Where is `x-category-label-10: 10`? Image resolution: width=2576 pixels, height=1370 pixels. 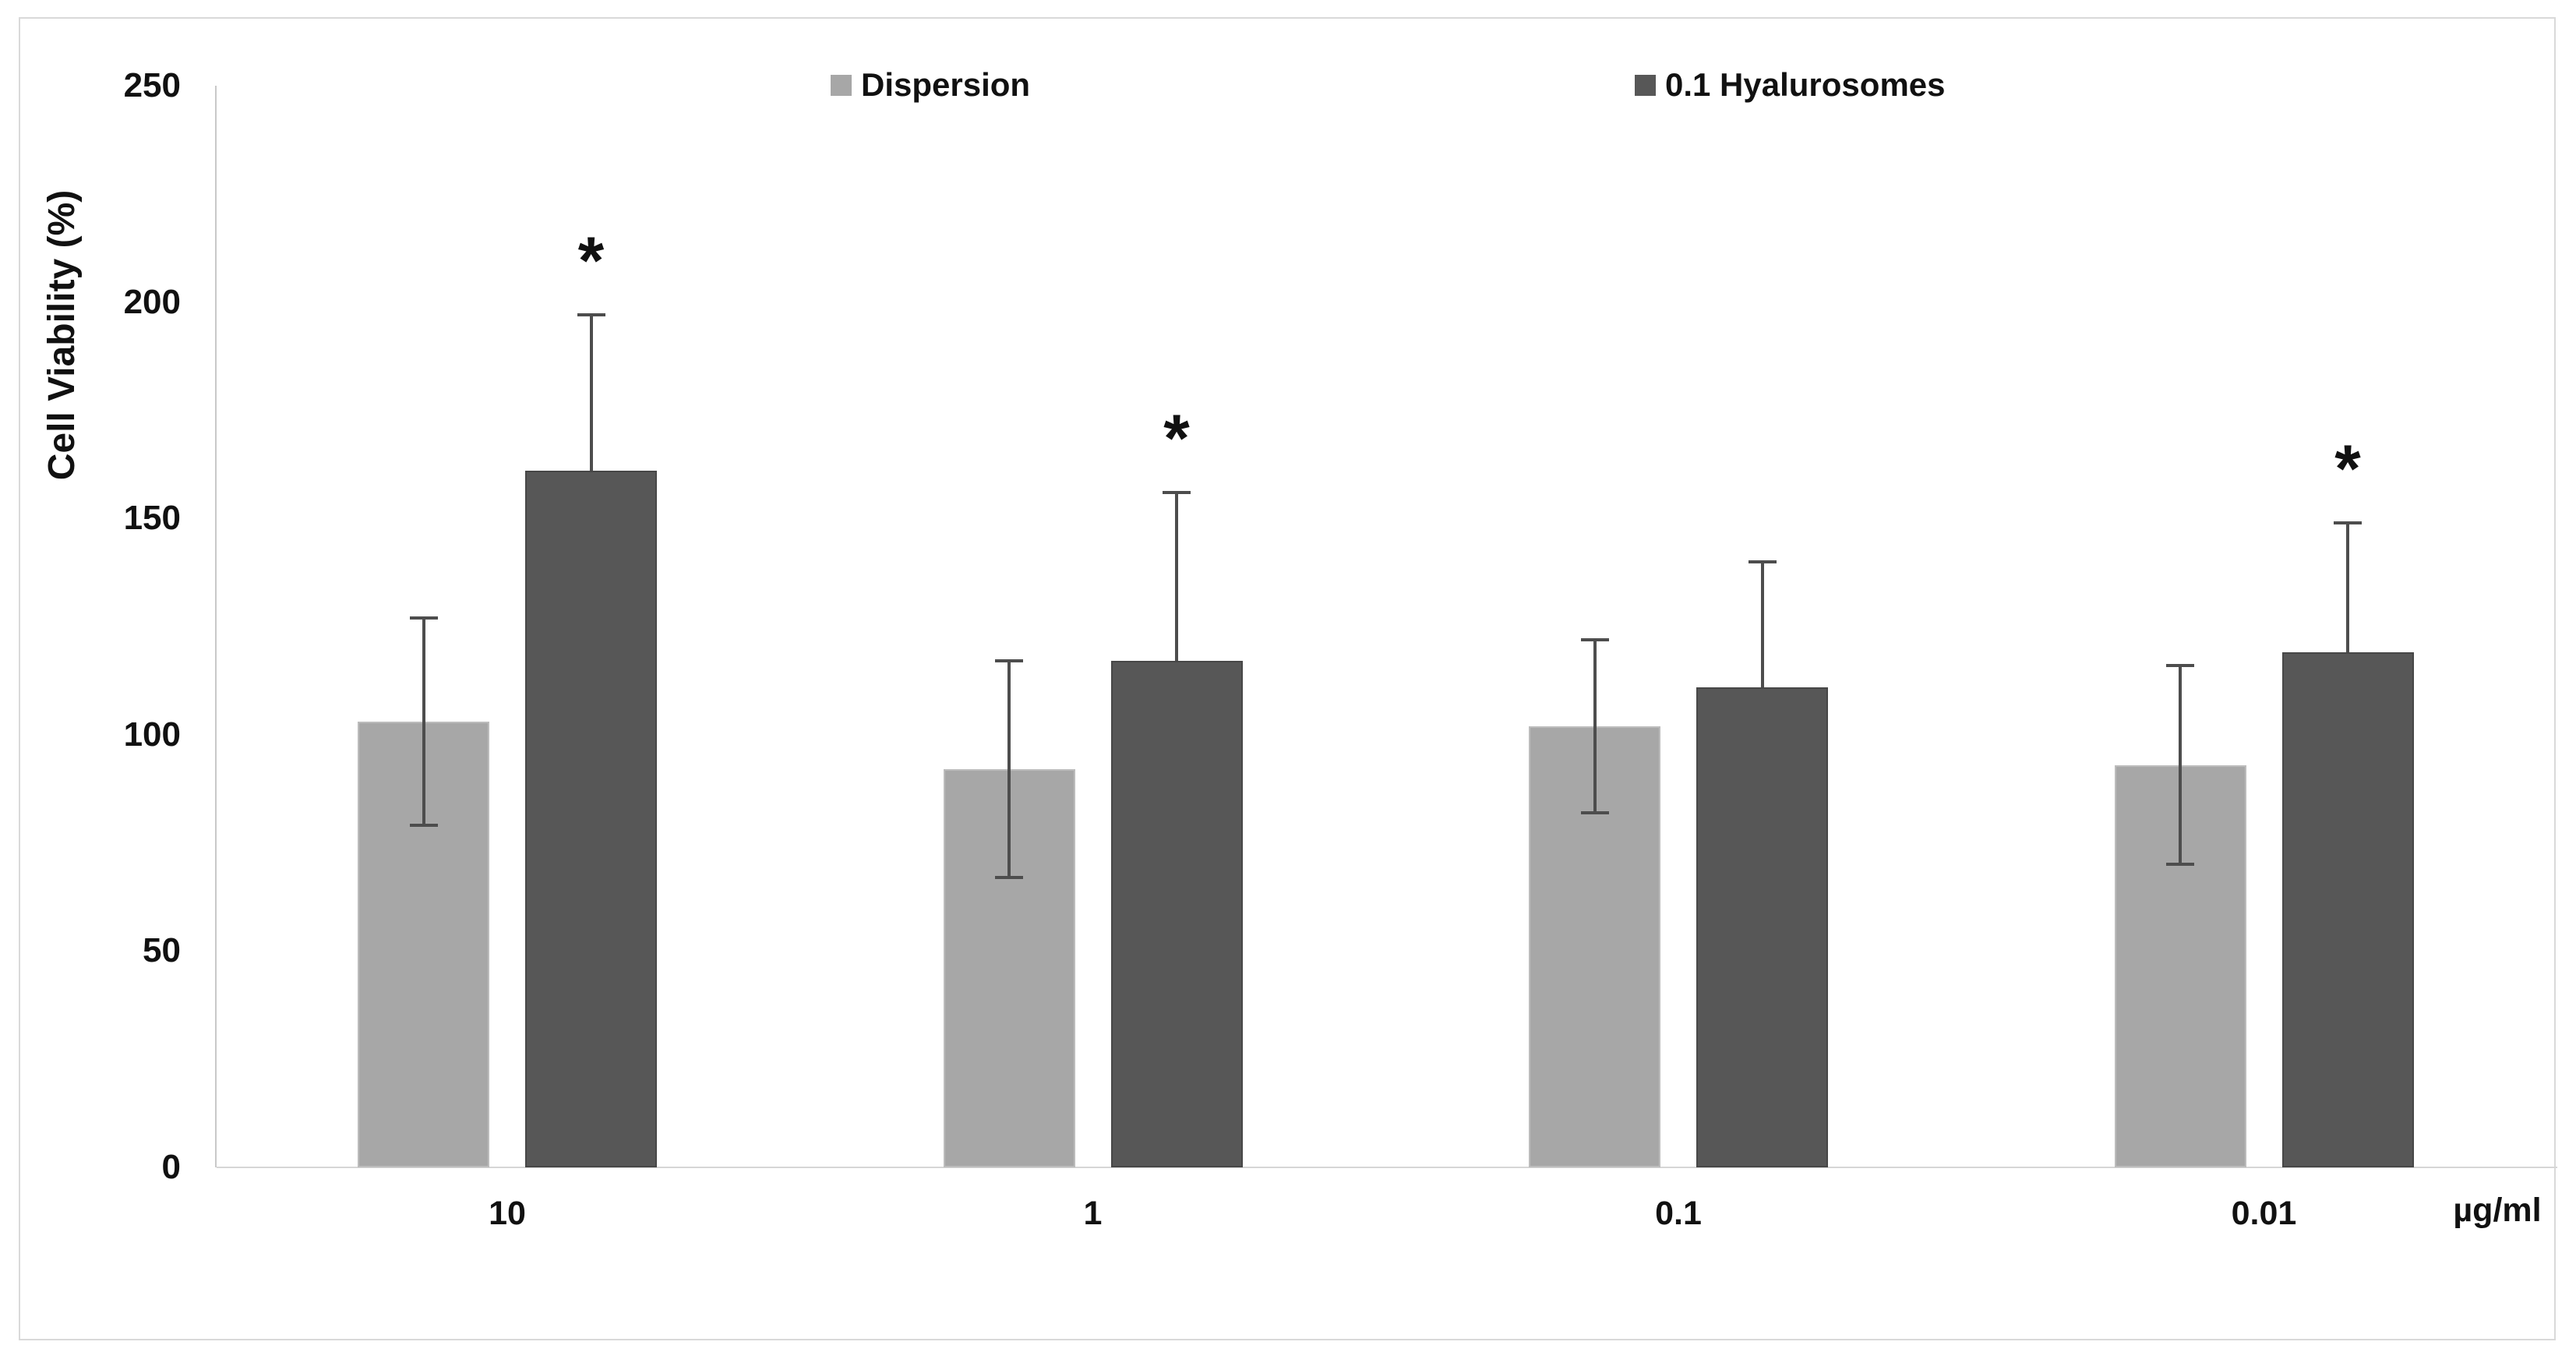
x-category-label-10: 10 is located at coordinates (507, 1213).